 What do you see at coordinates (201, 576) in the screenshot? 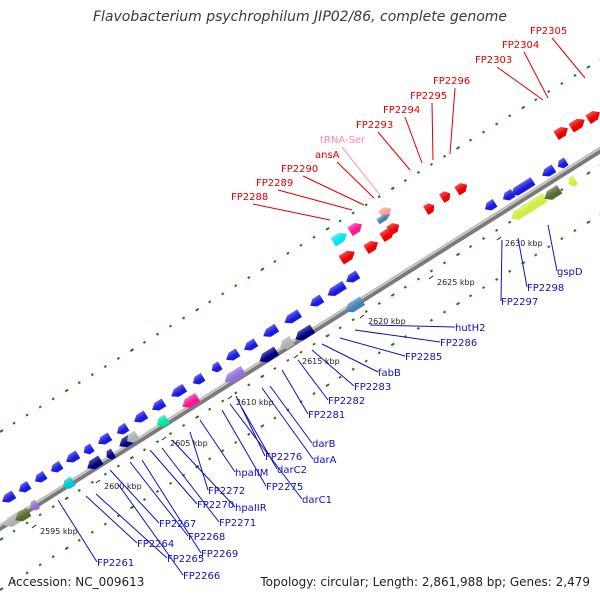
I see `gene-label: FP2266` at bounding box center [201, 576].